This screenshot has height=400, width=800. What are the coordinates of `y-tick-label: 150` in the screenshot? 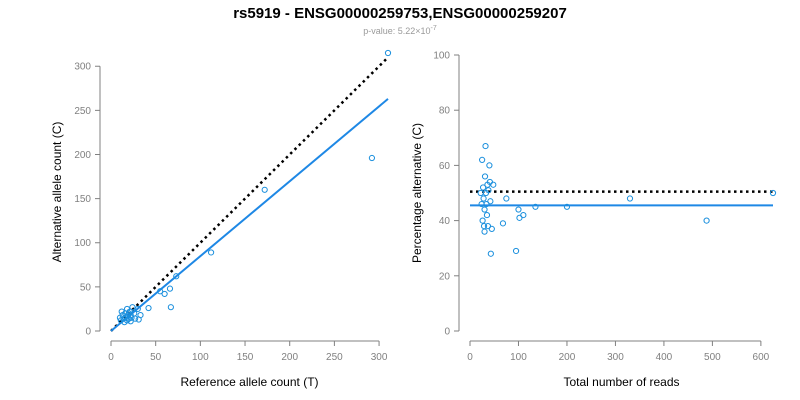 It's located at (82, 199).